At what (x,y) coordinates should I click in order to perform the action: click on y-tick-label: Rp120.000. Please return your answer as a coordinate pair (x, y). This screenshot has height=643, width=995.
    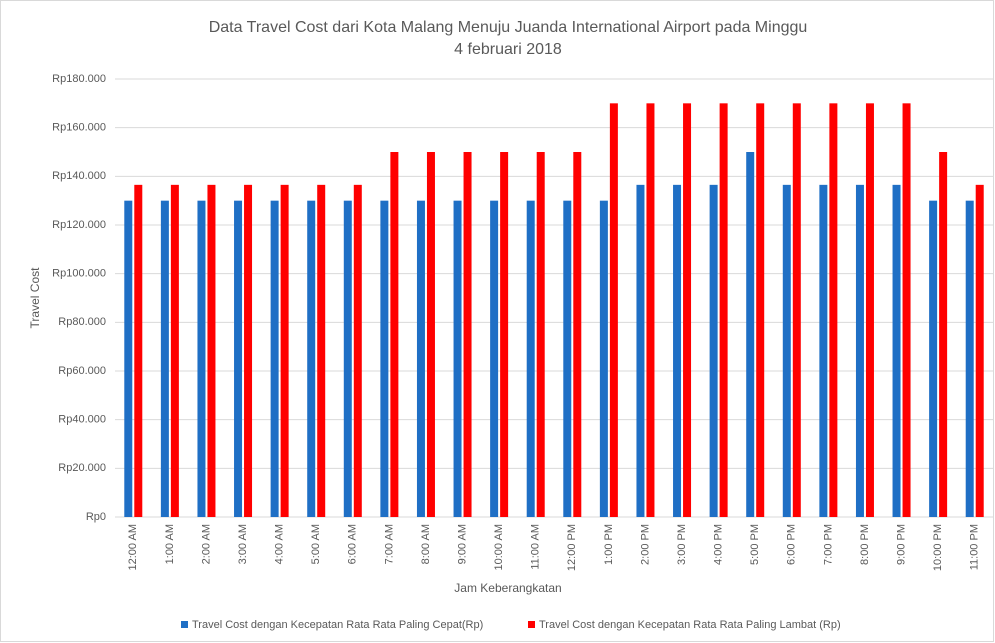
    Looking at the image, I should click on (79, 225).